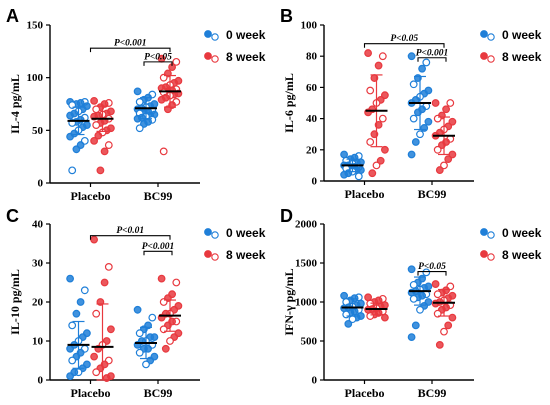 The image size is (550, 405). I want to click on y-tick-label: 60, so click(312, 88).